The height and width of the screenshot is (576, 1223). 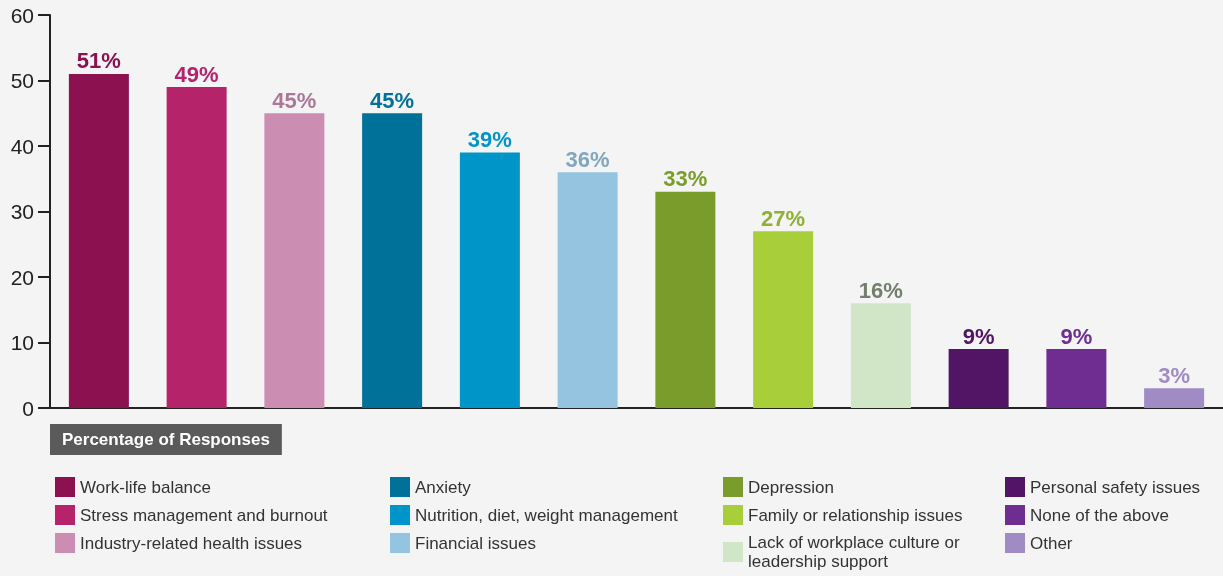 I want to click on data-label: 36%, so click(x=587, y=159).